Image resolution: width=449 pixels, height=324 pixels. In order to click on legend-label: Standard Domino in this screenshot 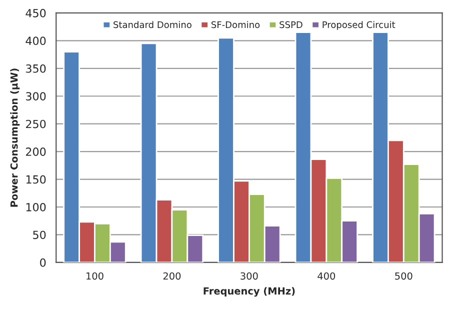, I will do `click(153, 24)`.